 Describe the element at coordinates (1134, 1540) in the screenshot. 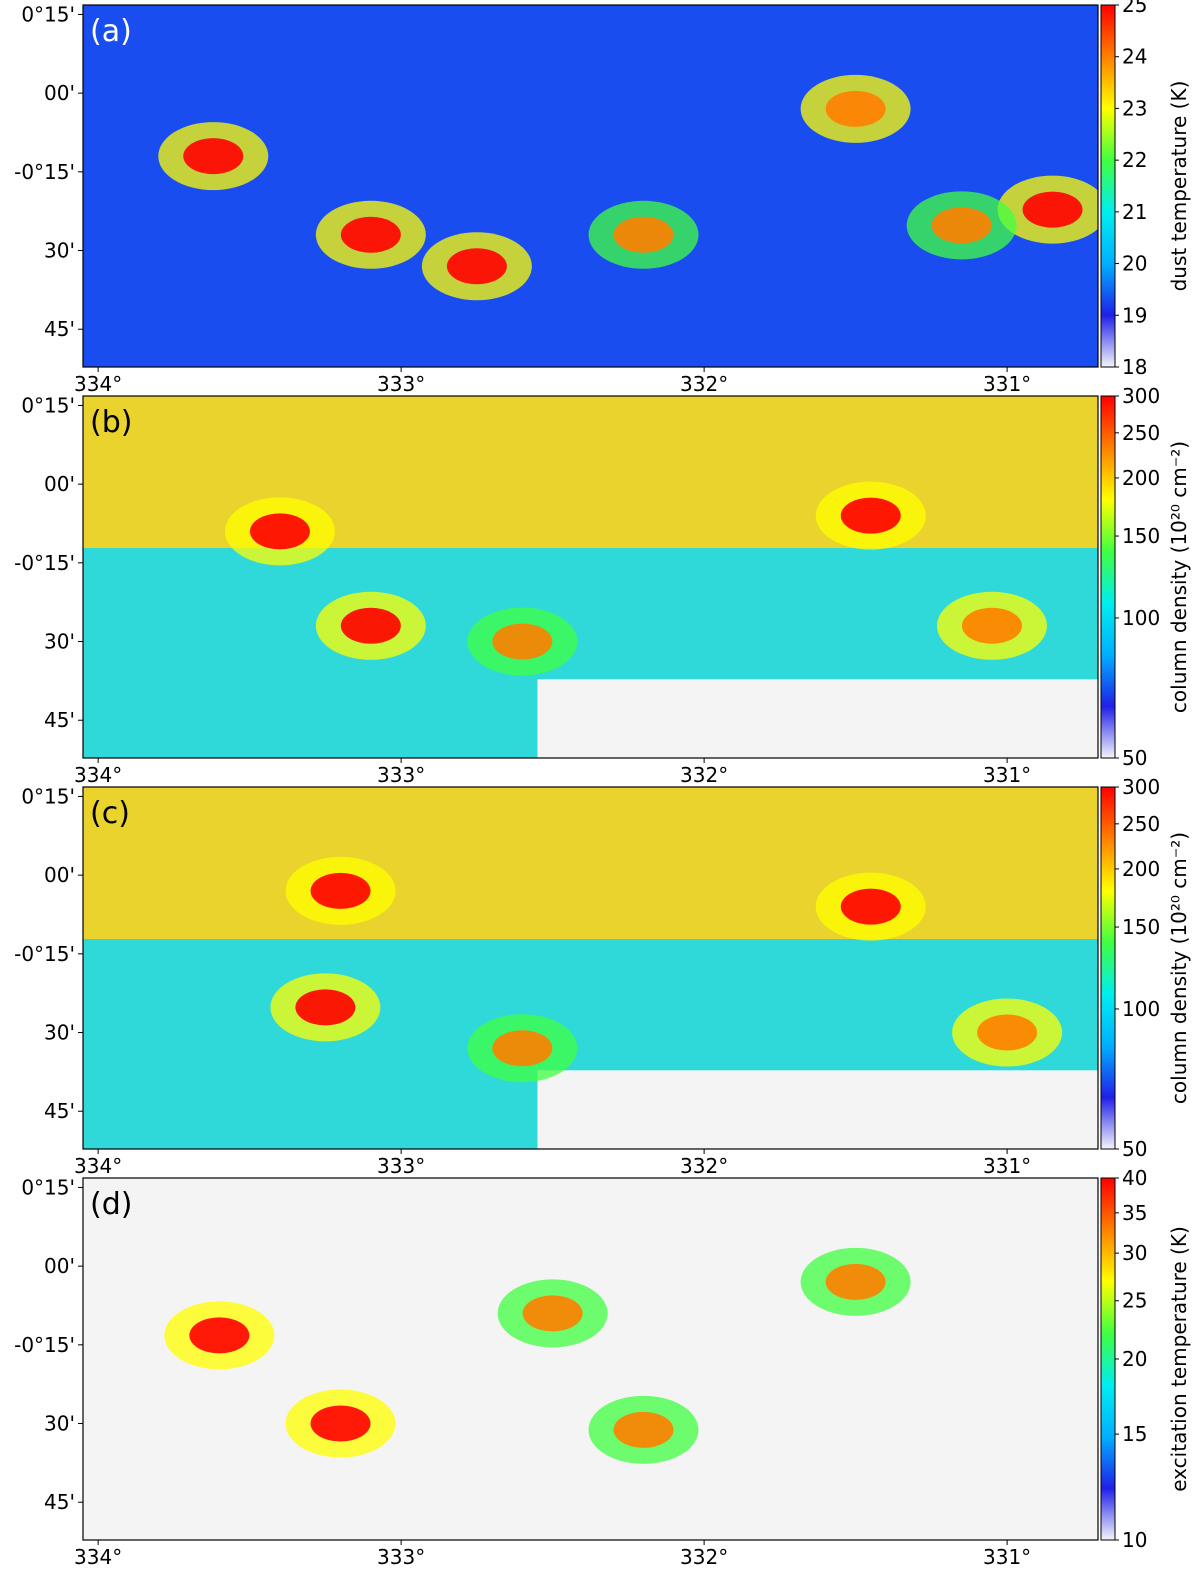

I see `colorbar-tick-label: 10` at that location.